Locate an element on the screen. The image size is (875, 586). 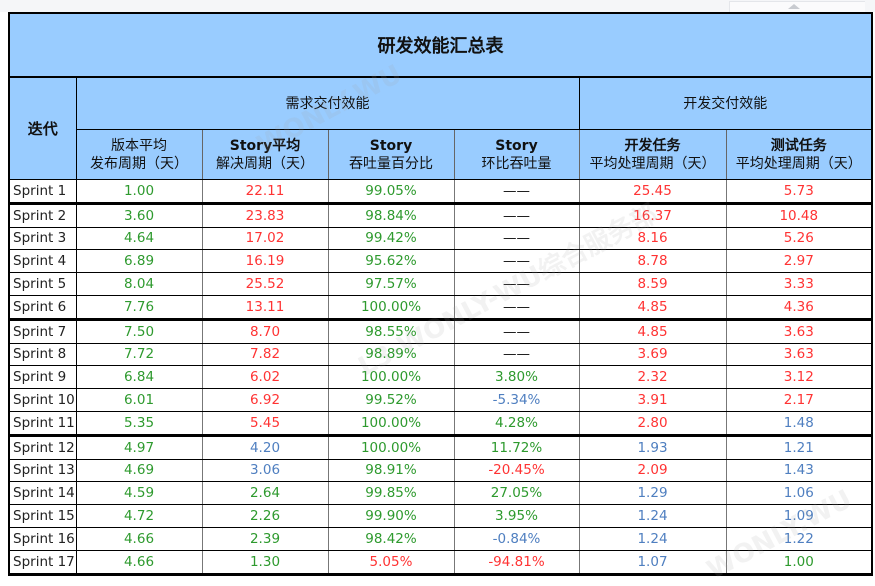
sprint-name-cell: Sprint 13 is located at coordinates (42, 470).